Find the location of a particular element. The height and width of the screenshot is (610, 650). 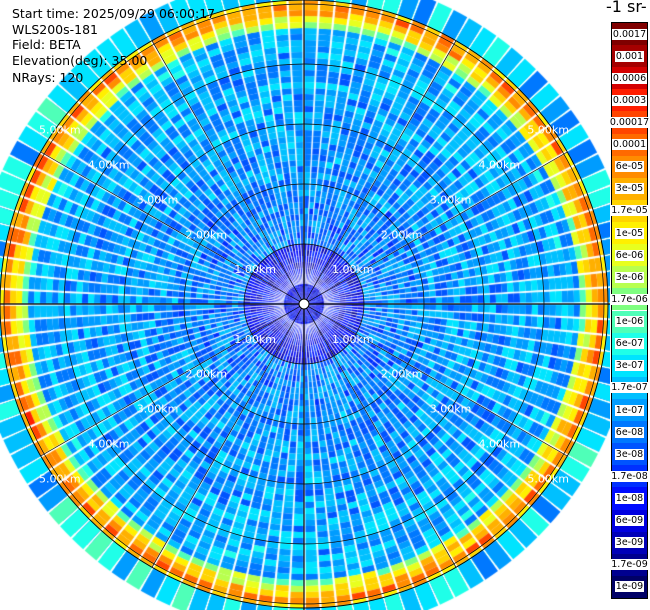

instrument-label: WLS200s-181 is located at coordinates (55, 29).